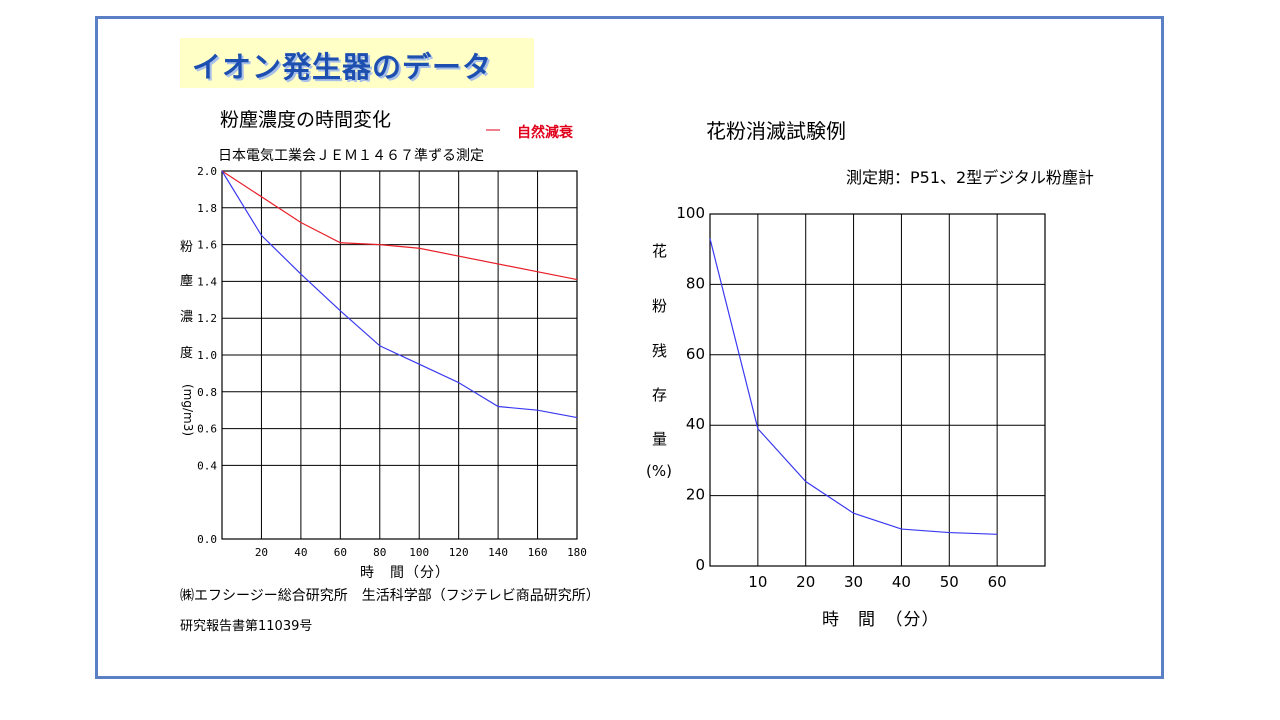 The image size is (1280, 720). Describe the element at coordinates (757, 582) in the screenshot. I see `x-tick-label: 10` at that location.